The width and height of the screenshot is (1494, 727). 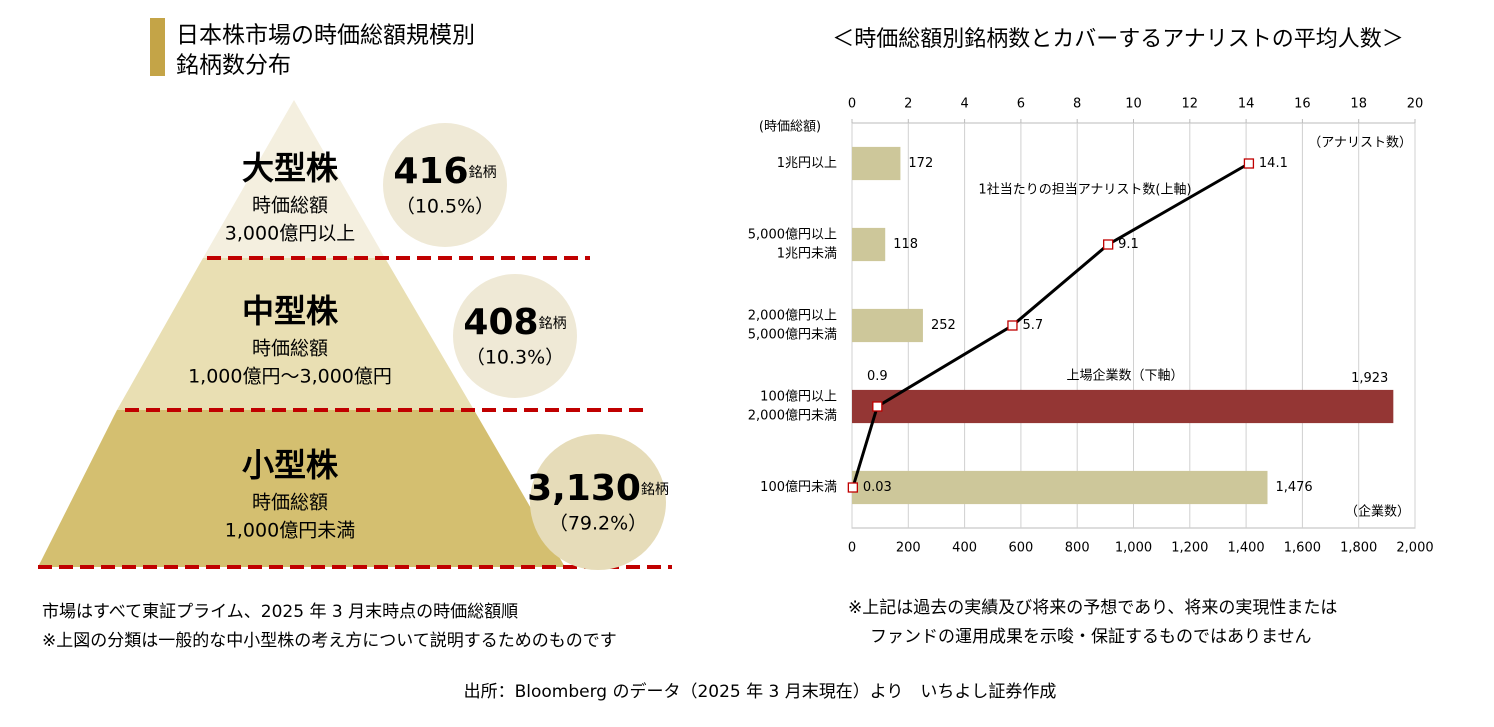 I want to click on count: 408, so click(x=500, y=322).